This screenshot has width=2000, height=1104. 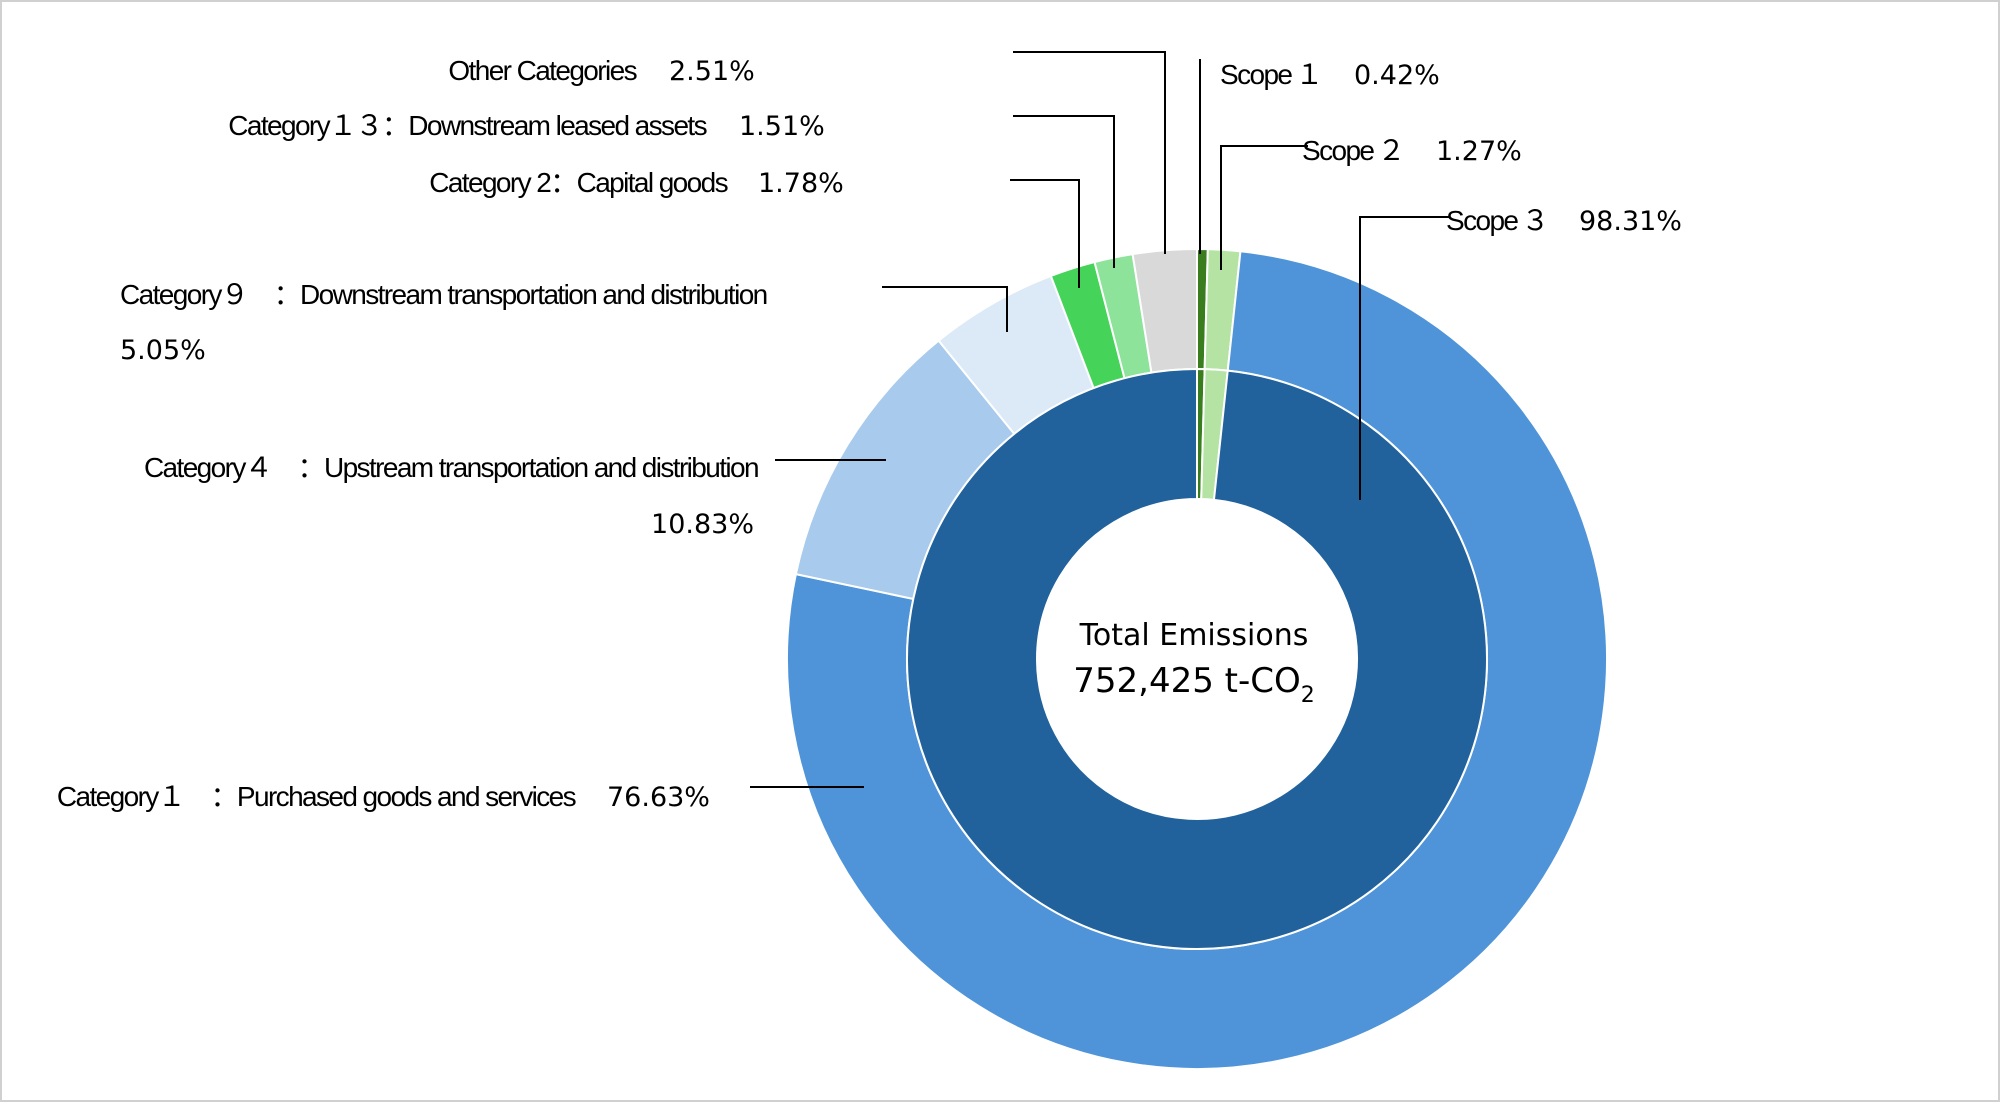 I want to click on outer-label-category13-downstream-leased-assets: Category１３：Downstream leased assets, so click(x=467, y=125).